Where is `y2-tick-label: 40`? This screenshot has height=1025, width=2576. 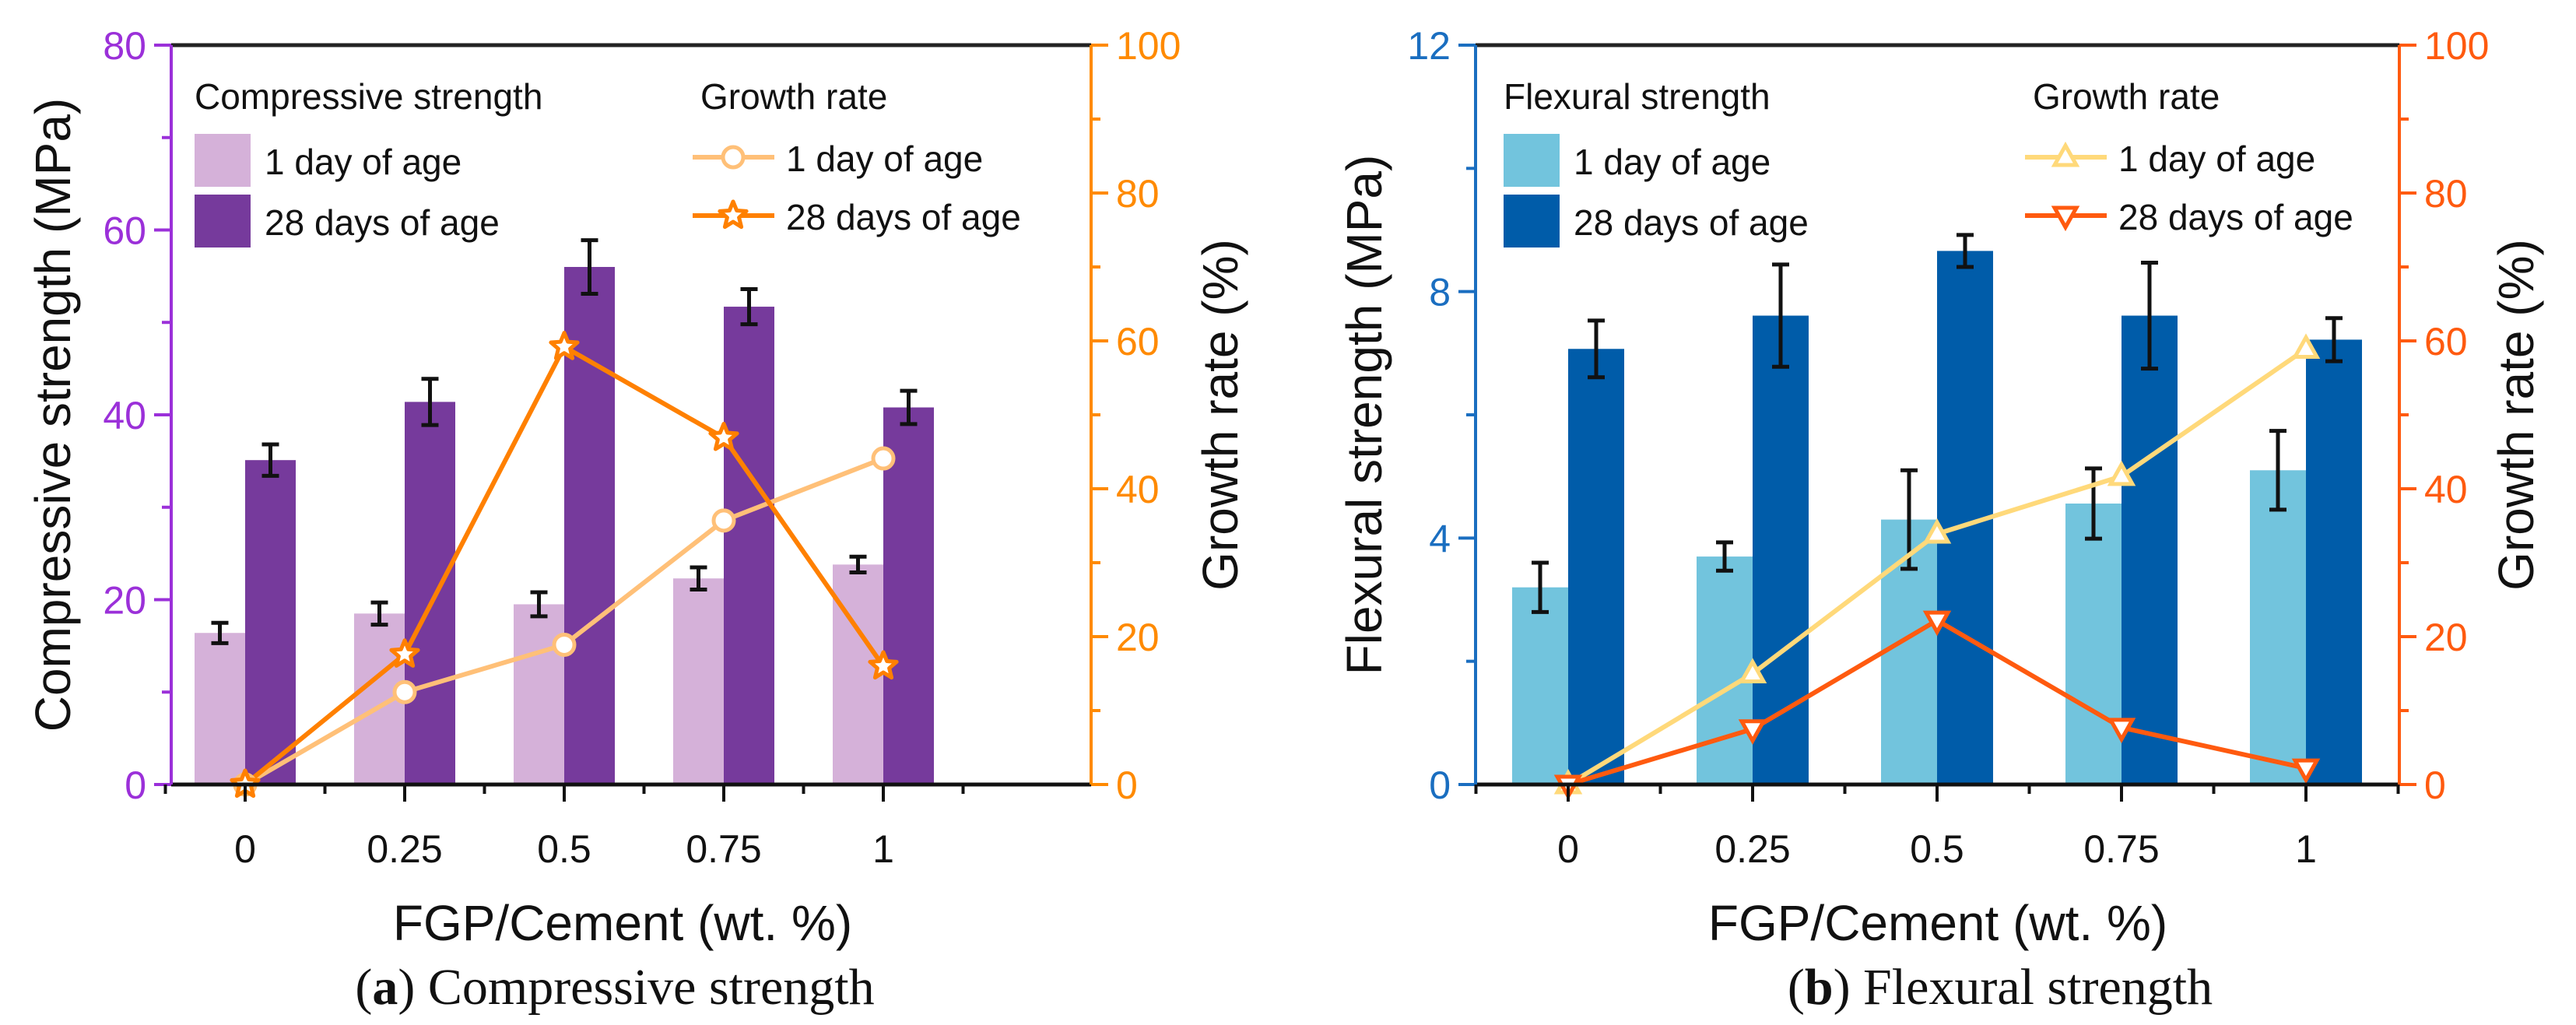 y2-tick-label: 40 is located at coordinates (1138, 489).